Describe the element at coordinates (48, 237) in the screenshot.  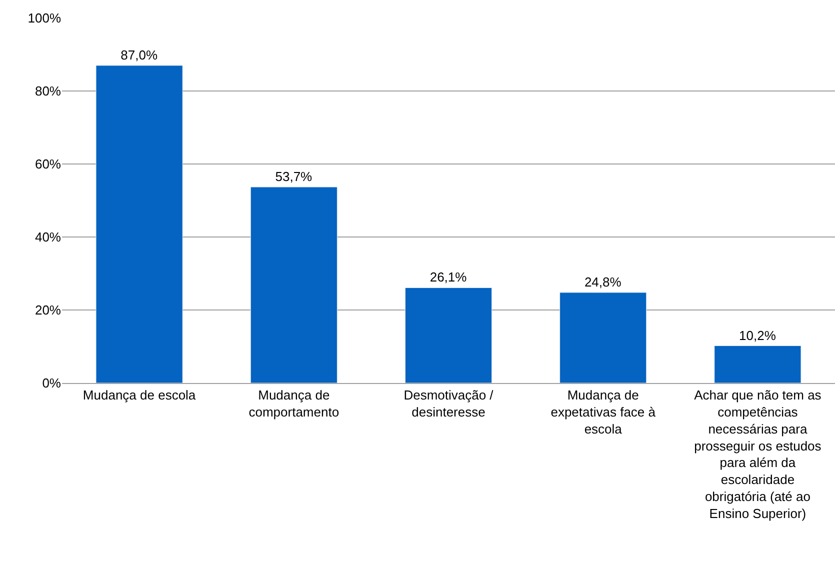
I see `y-tick-label: 40%` at that location.